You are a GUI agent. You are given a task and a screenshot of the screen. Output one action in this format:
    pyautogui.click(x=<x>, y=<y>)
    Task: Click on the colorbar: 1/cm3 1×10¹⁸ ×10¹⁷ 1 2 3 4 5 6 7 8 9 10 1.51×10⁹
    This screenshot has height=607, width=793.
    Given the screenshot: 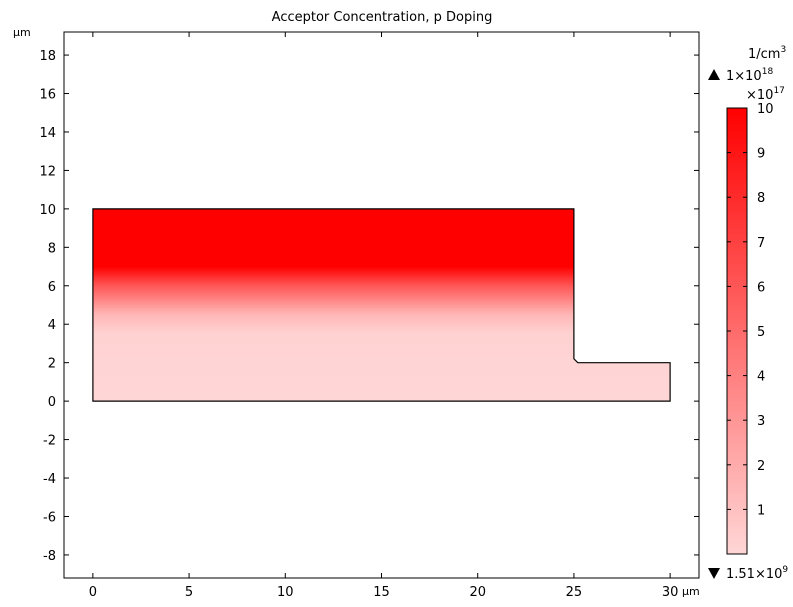 What is the action you would take?
    pyautogui.click(x=748, y=313)
    